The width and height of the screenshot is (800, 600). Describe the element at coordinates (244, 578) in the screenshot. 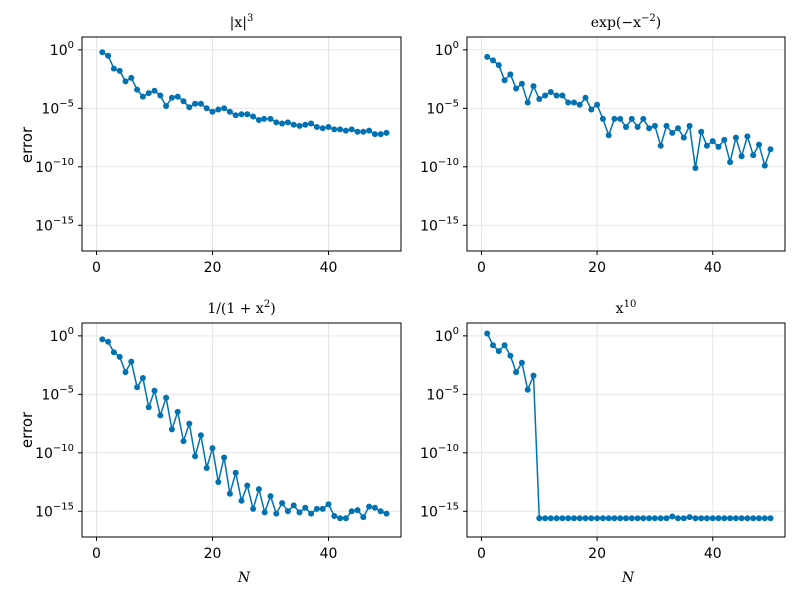

I see `xlabel-left: N` at that location.